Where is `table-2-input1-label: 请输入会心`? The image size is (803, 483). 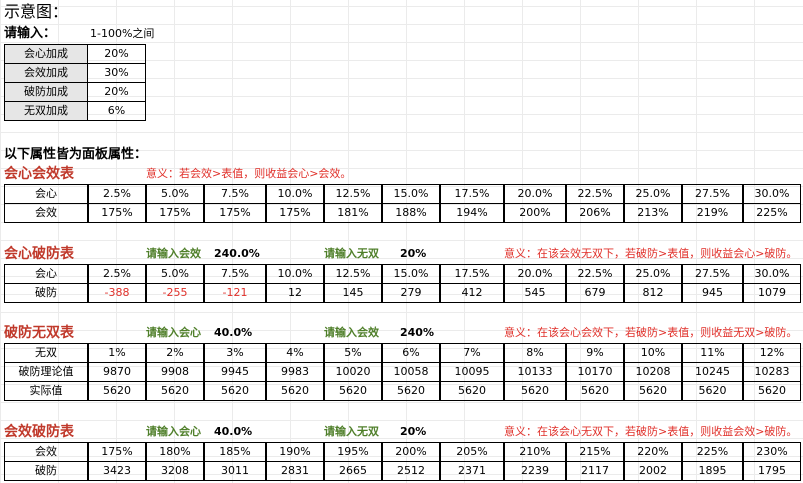 table-2-input1-label: 请输入会心 is located at coordinates (173, 332).